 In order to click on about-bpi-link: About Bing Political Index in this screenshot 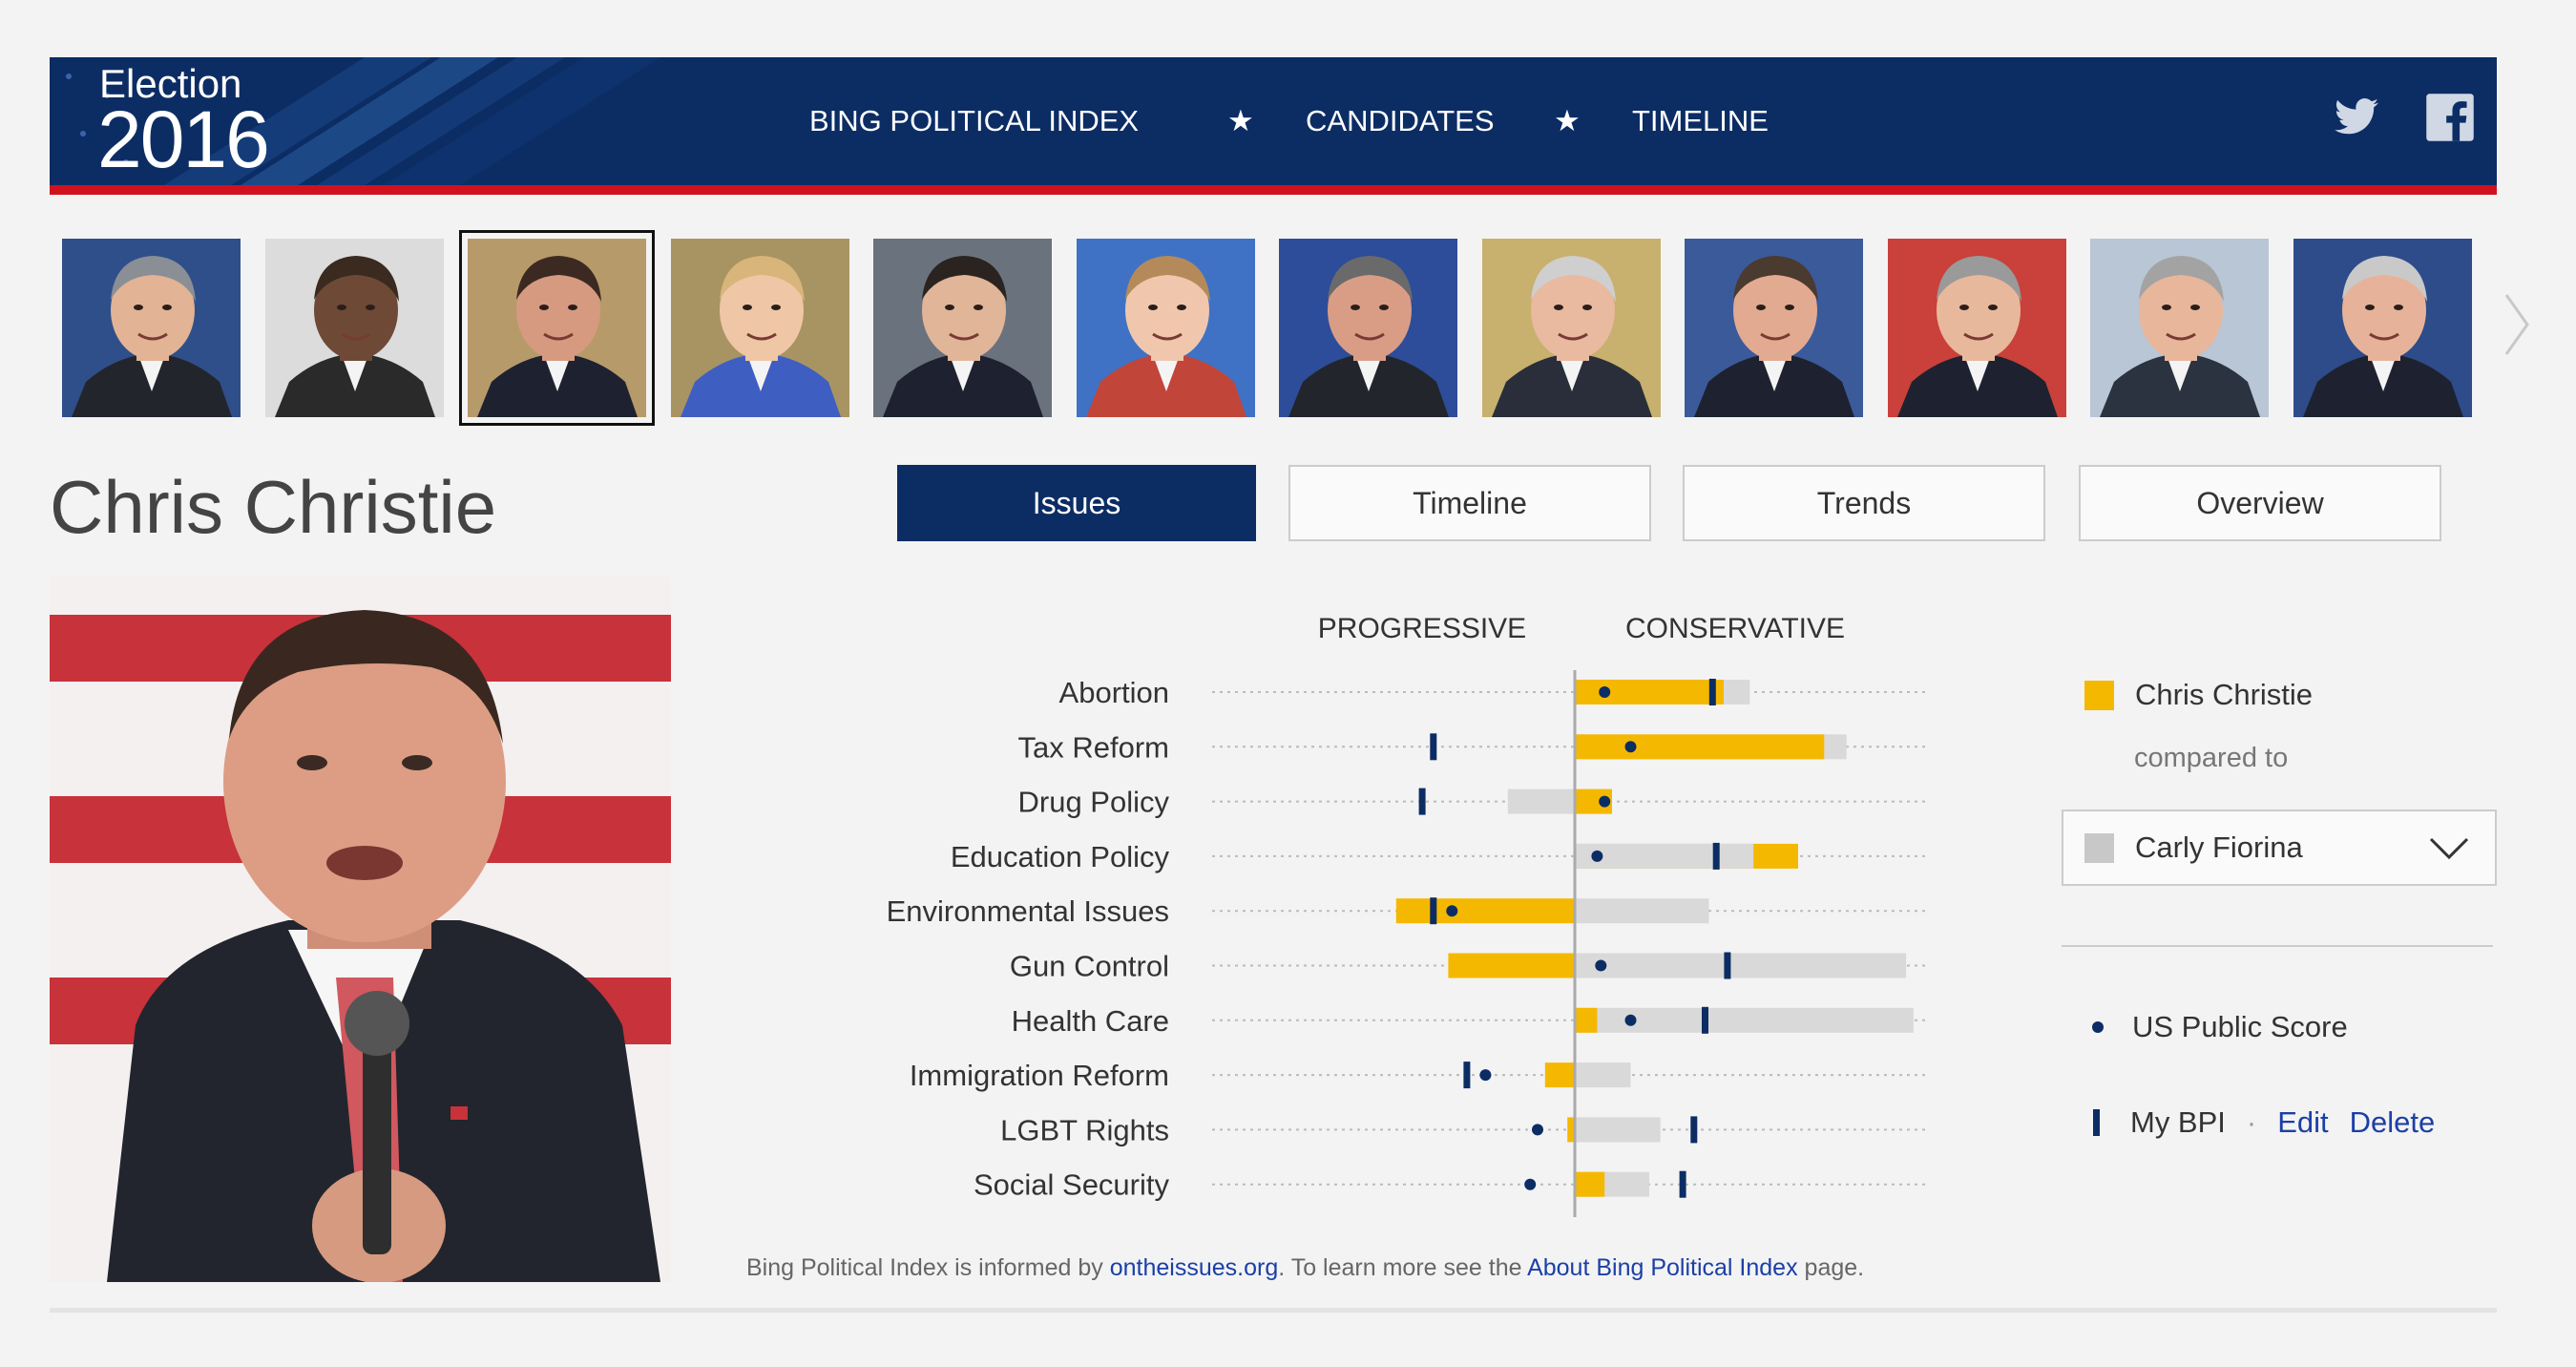, I will do `click(1662, 1267)`.